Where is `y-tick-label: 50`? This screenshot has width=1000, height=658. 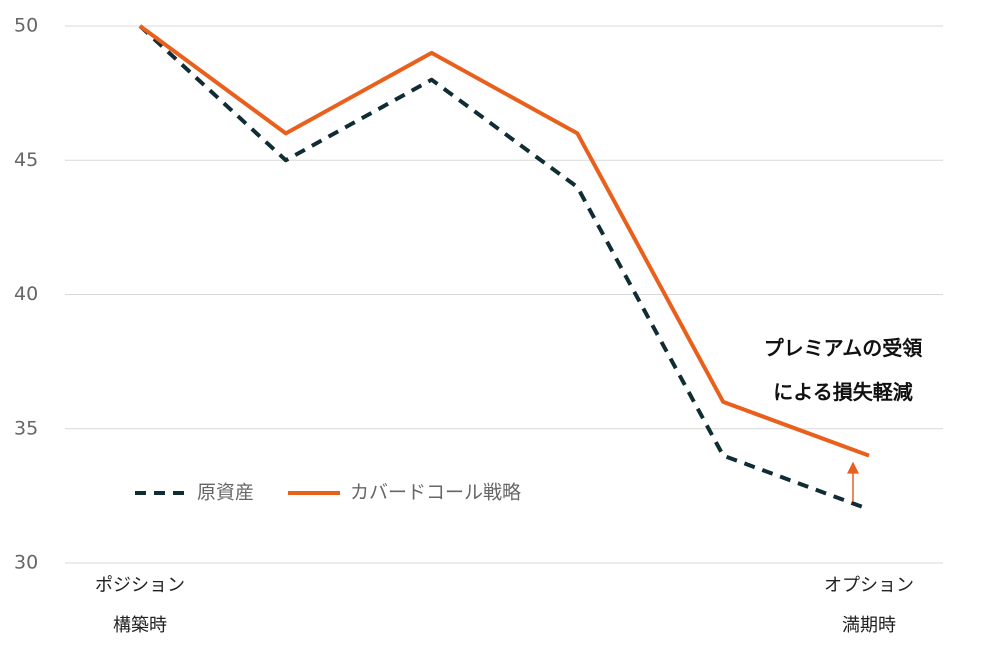
y-tick-label: 50 is located at coordinates (26, 26).